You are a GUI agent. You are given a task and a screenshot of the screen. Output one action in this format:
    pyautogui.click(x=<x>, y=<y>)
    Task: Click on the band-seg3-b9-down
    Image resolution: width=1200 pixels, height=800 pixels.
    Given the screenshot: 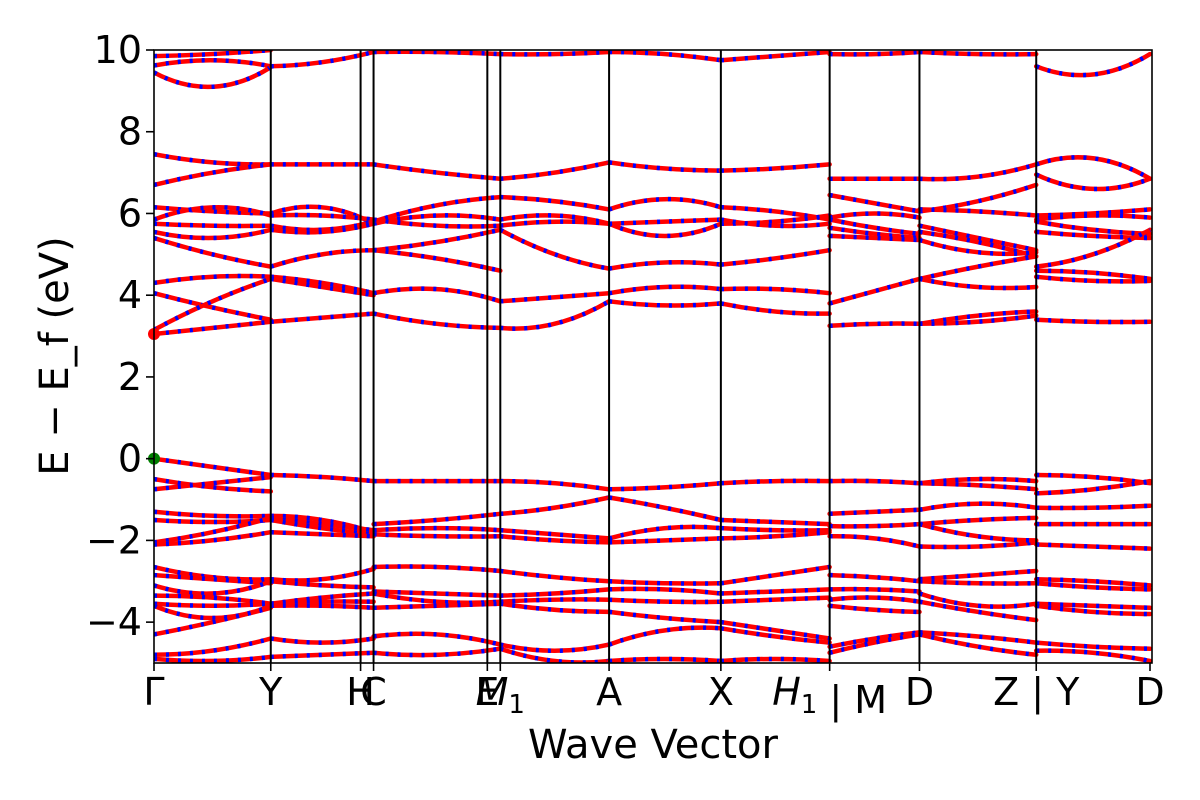 What is the action you would take?
    pyautogui.click(x=555, y=506)
    